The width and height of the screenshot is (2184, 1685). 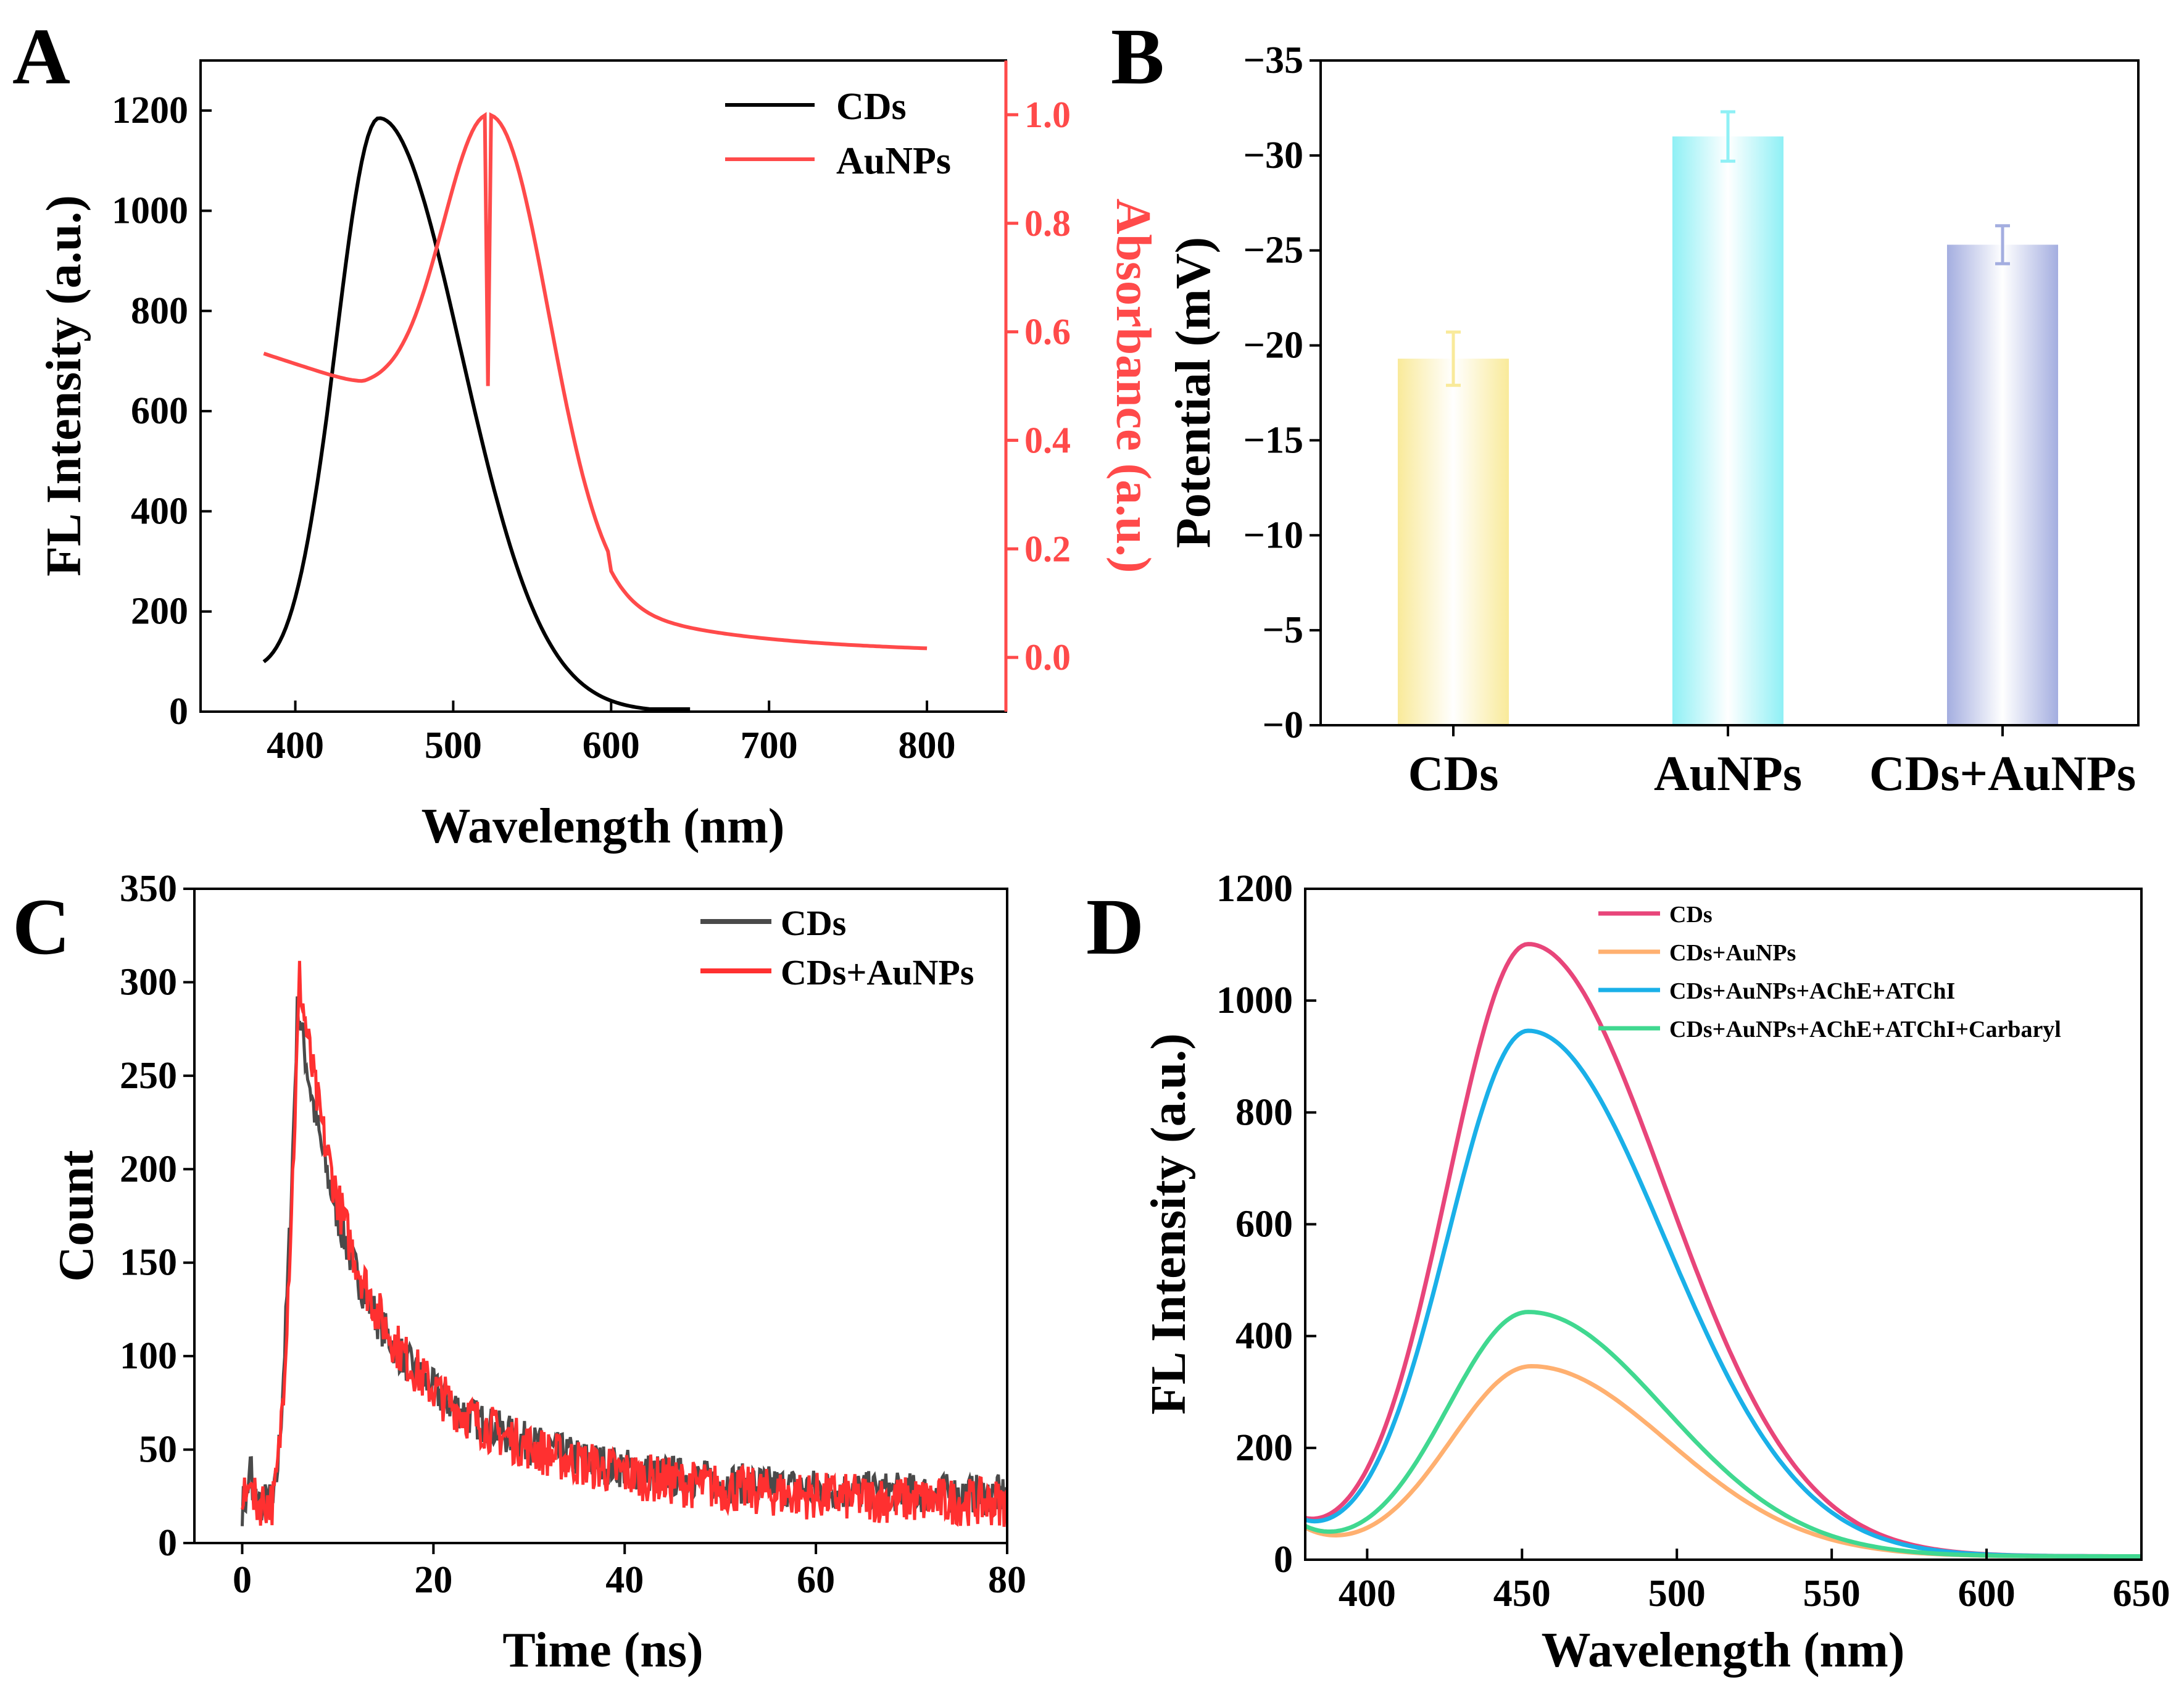 What do you see at coordinates (41, 927) in the screenshot?
I see `panel-label-c: C` at bounding box center [41, 927].